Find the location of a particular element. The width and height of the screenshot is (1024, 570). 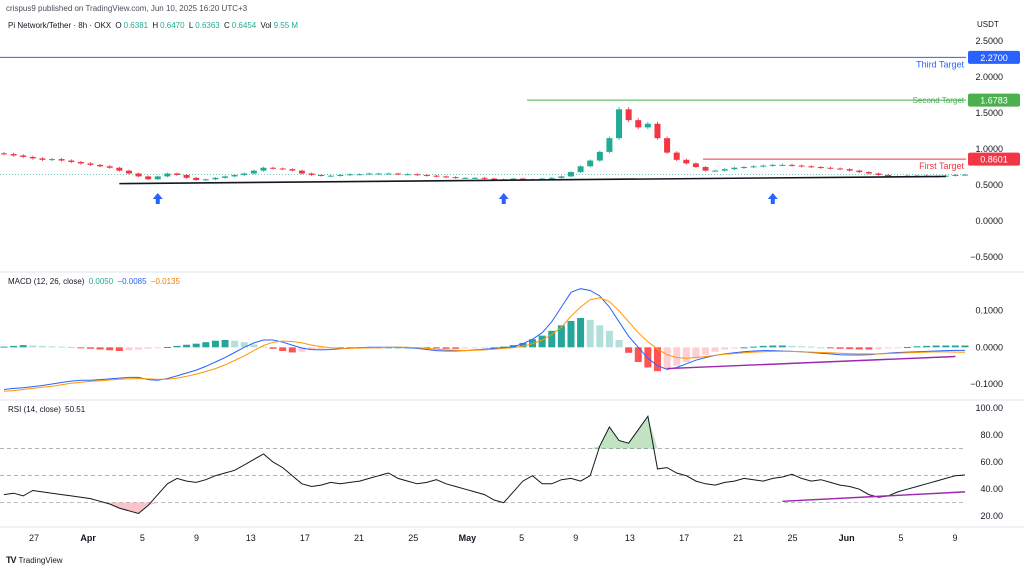

macd-tick-label: −0.1000 is located at coordinates (986, 384).